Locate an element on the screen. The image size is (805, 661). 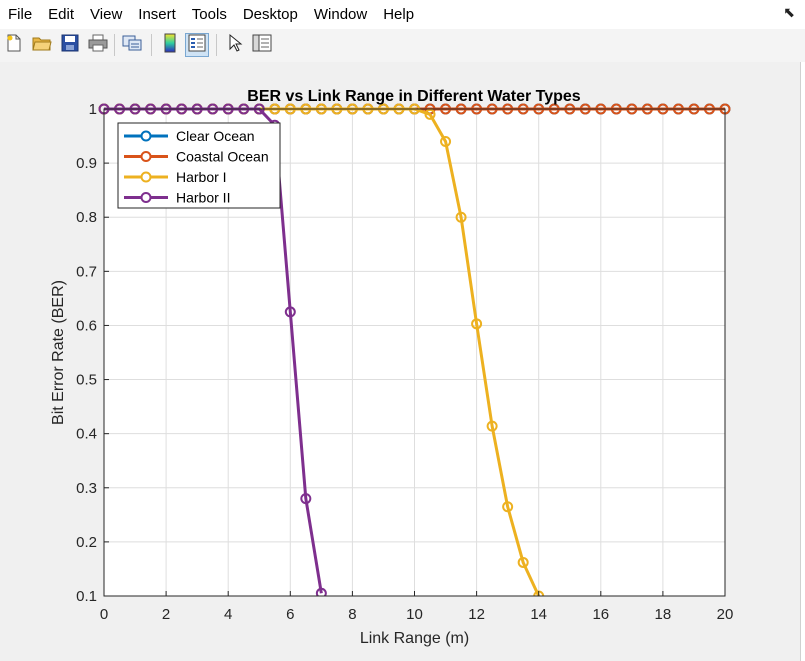
x-axis-label: Link Range (m) is located at coordinates (414, 638).